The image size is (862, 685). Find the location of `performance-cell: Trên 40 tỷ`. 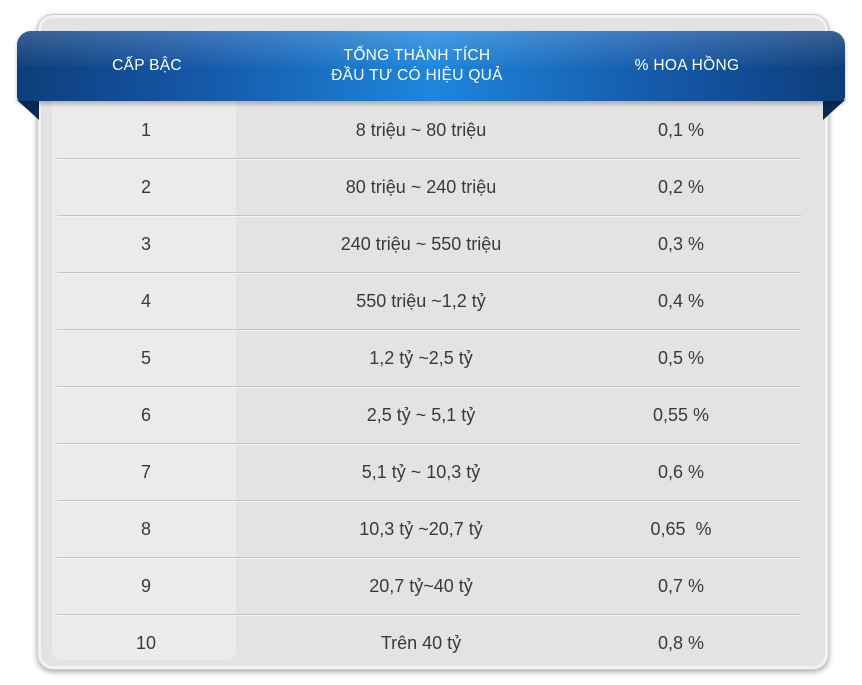

performance-cell: Trên 40 tỷ is located at coordinates (421, 642).